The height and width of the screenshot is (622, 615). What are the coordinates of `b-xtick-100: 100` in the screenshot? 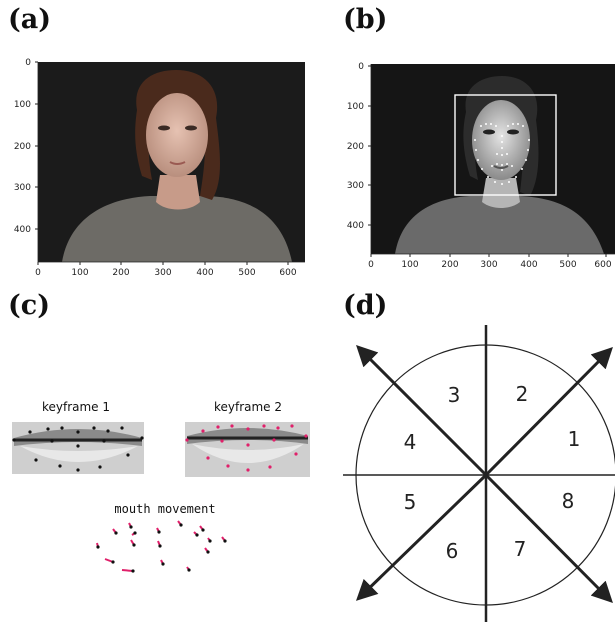 It's located at (409, 265).